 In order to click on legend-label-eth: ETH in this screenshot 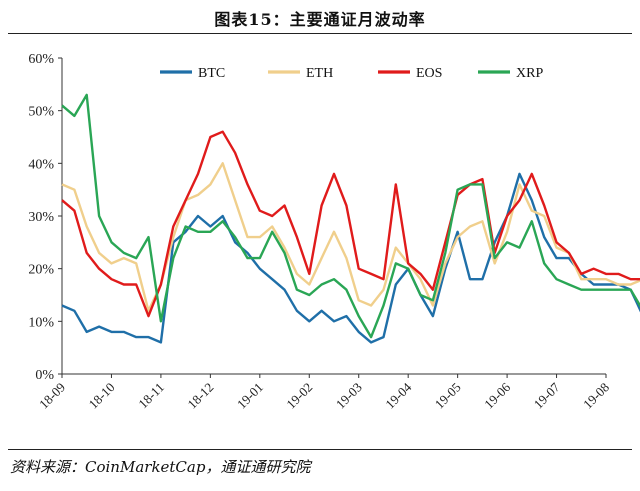, I will do `click(319, 73)`.